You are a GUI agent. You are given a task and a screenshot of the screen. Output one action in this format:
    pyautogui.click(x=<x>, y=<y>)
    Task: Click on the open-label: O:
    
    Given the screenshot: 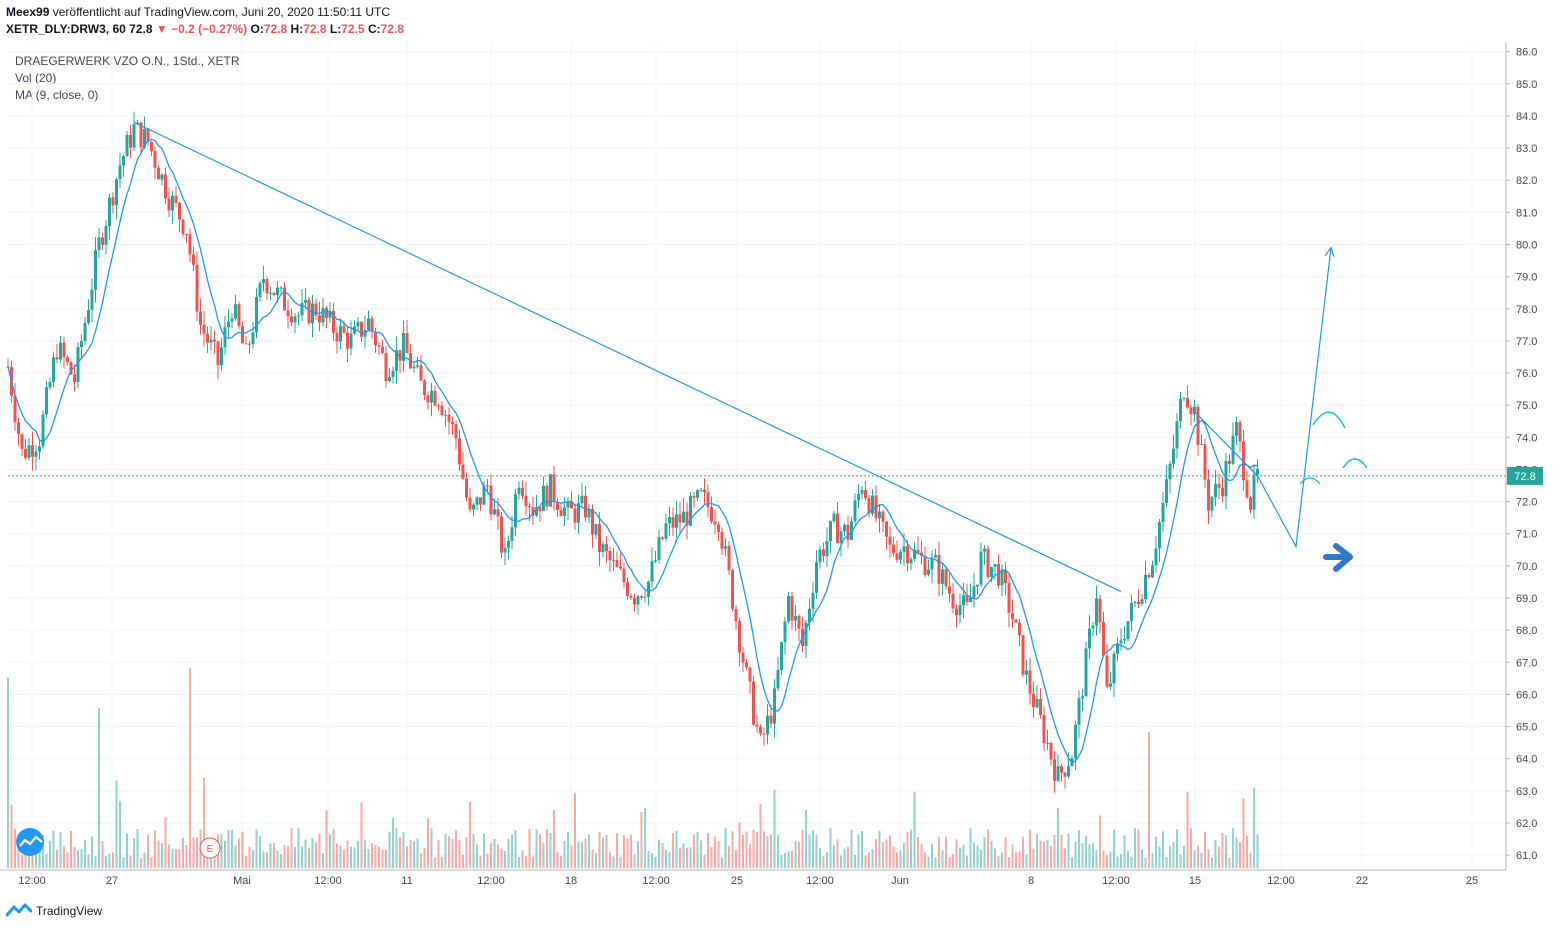 What is the action you would take?
    pyautogui.click(x=257, y=29)
    